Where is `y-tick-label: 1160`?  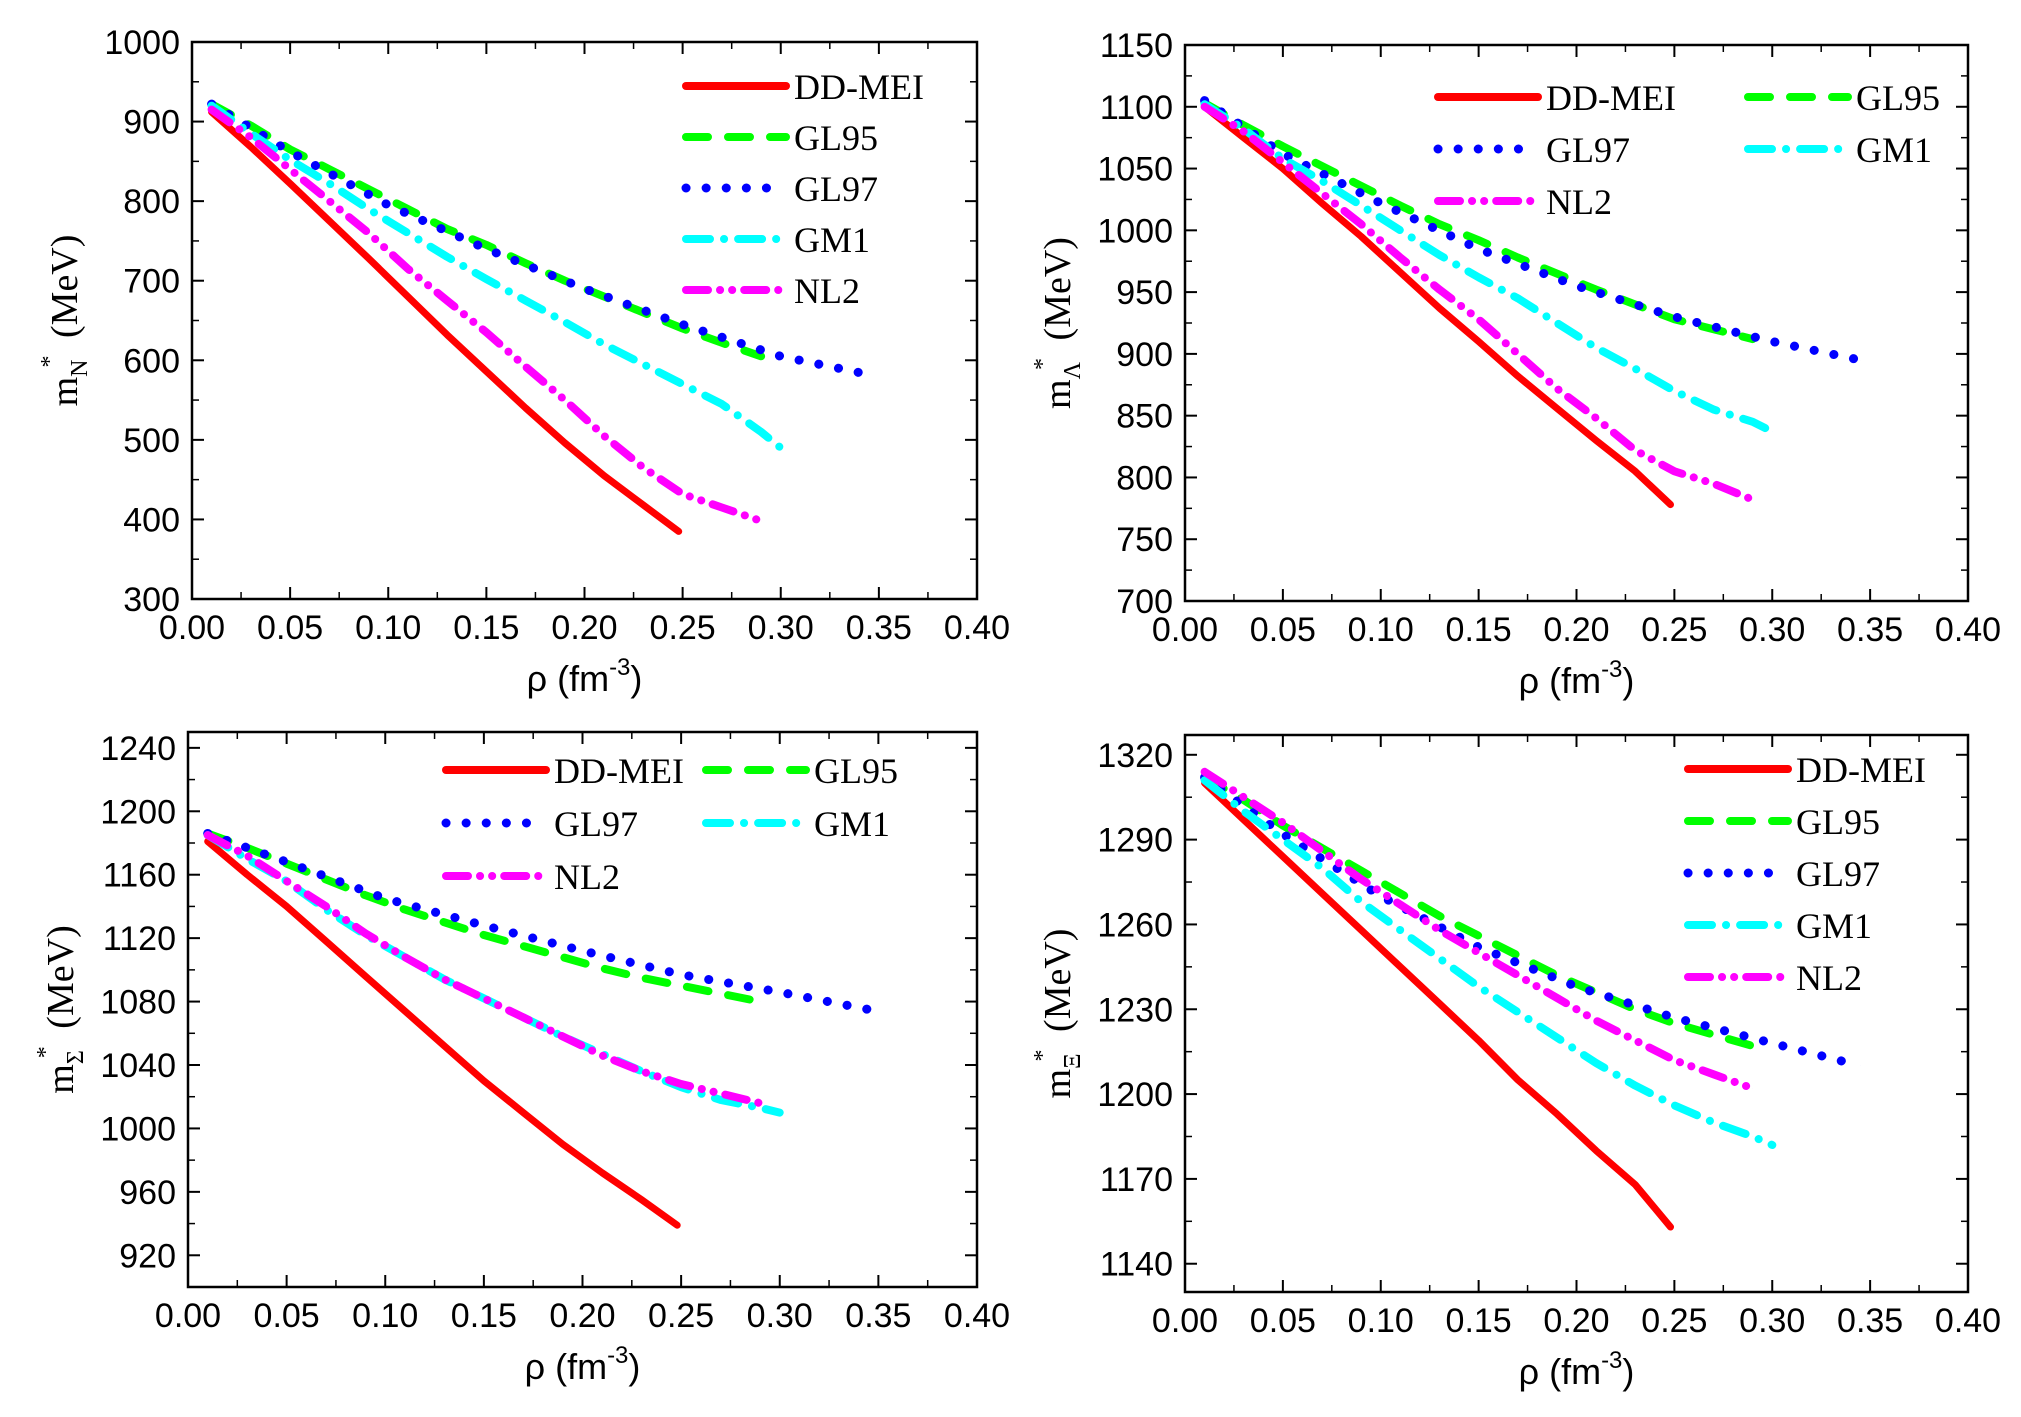
y-tick-label: 1160 is located at coordinates (139, 876).